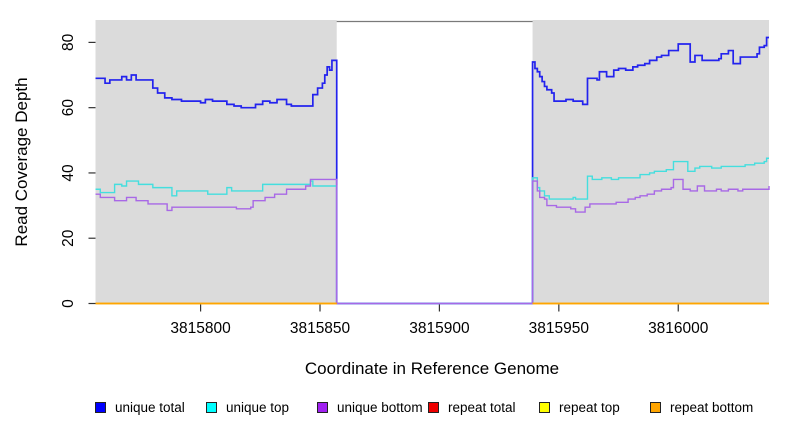 The width and height of the screenshot is (792, 432). Describe the element at coordinates (589, 407) in the screenshot. I see `legend-label: repeat top` at that location.